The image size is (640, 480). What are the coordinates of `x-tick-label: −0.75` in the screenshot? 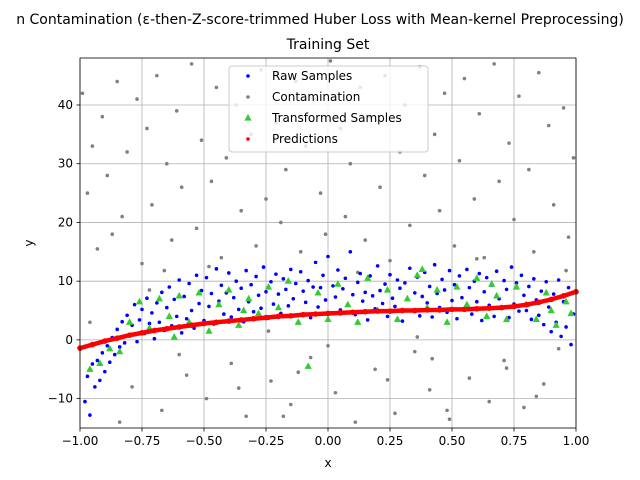 It's located at (142, 441).